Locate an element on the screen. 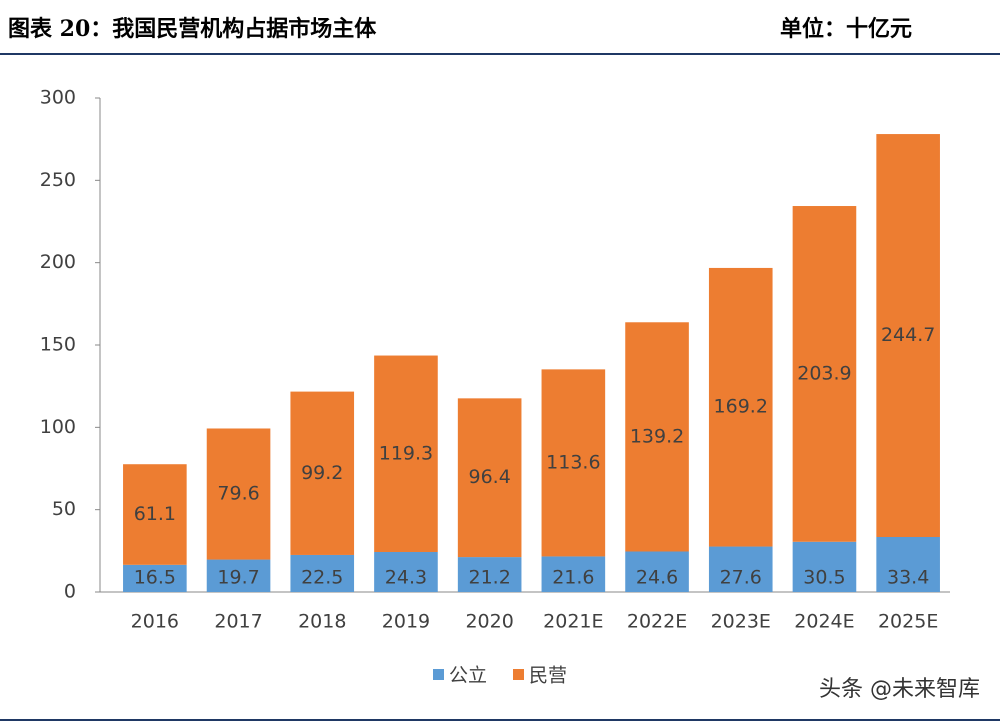 Image resolution: width=1000 pixels, height=726 pixels. value-label: 22.5 is located at coordinates (322, 578).